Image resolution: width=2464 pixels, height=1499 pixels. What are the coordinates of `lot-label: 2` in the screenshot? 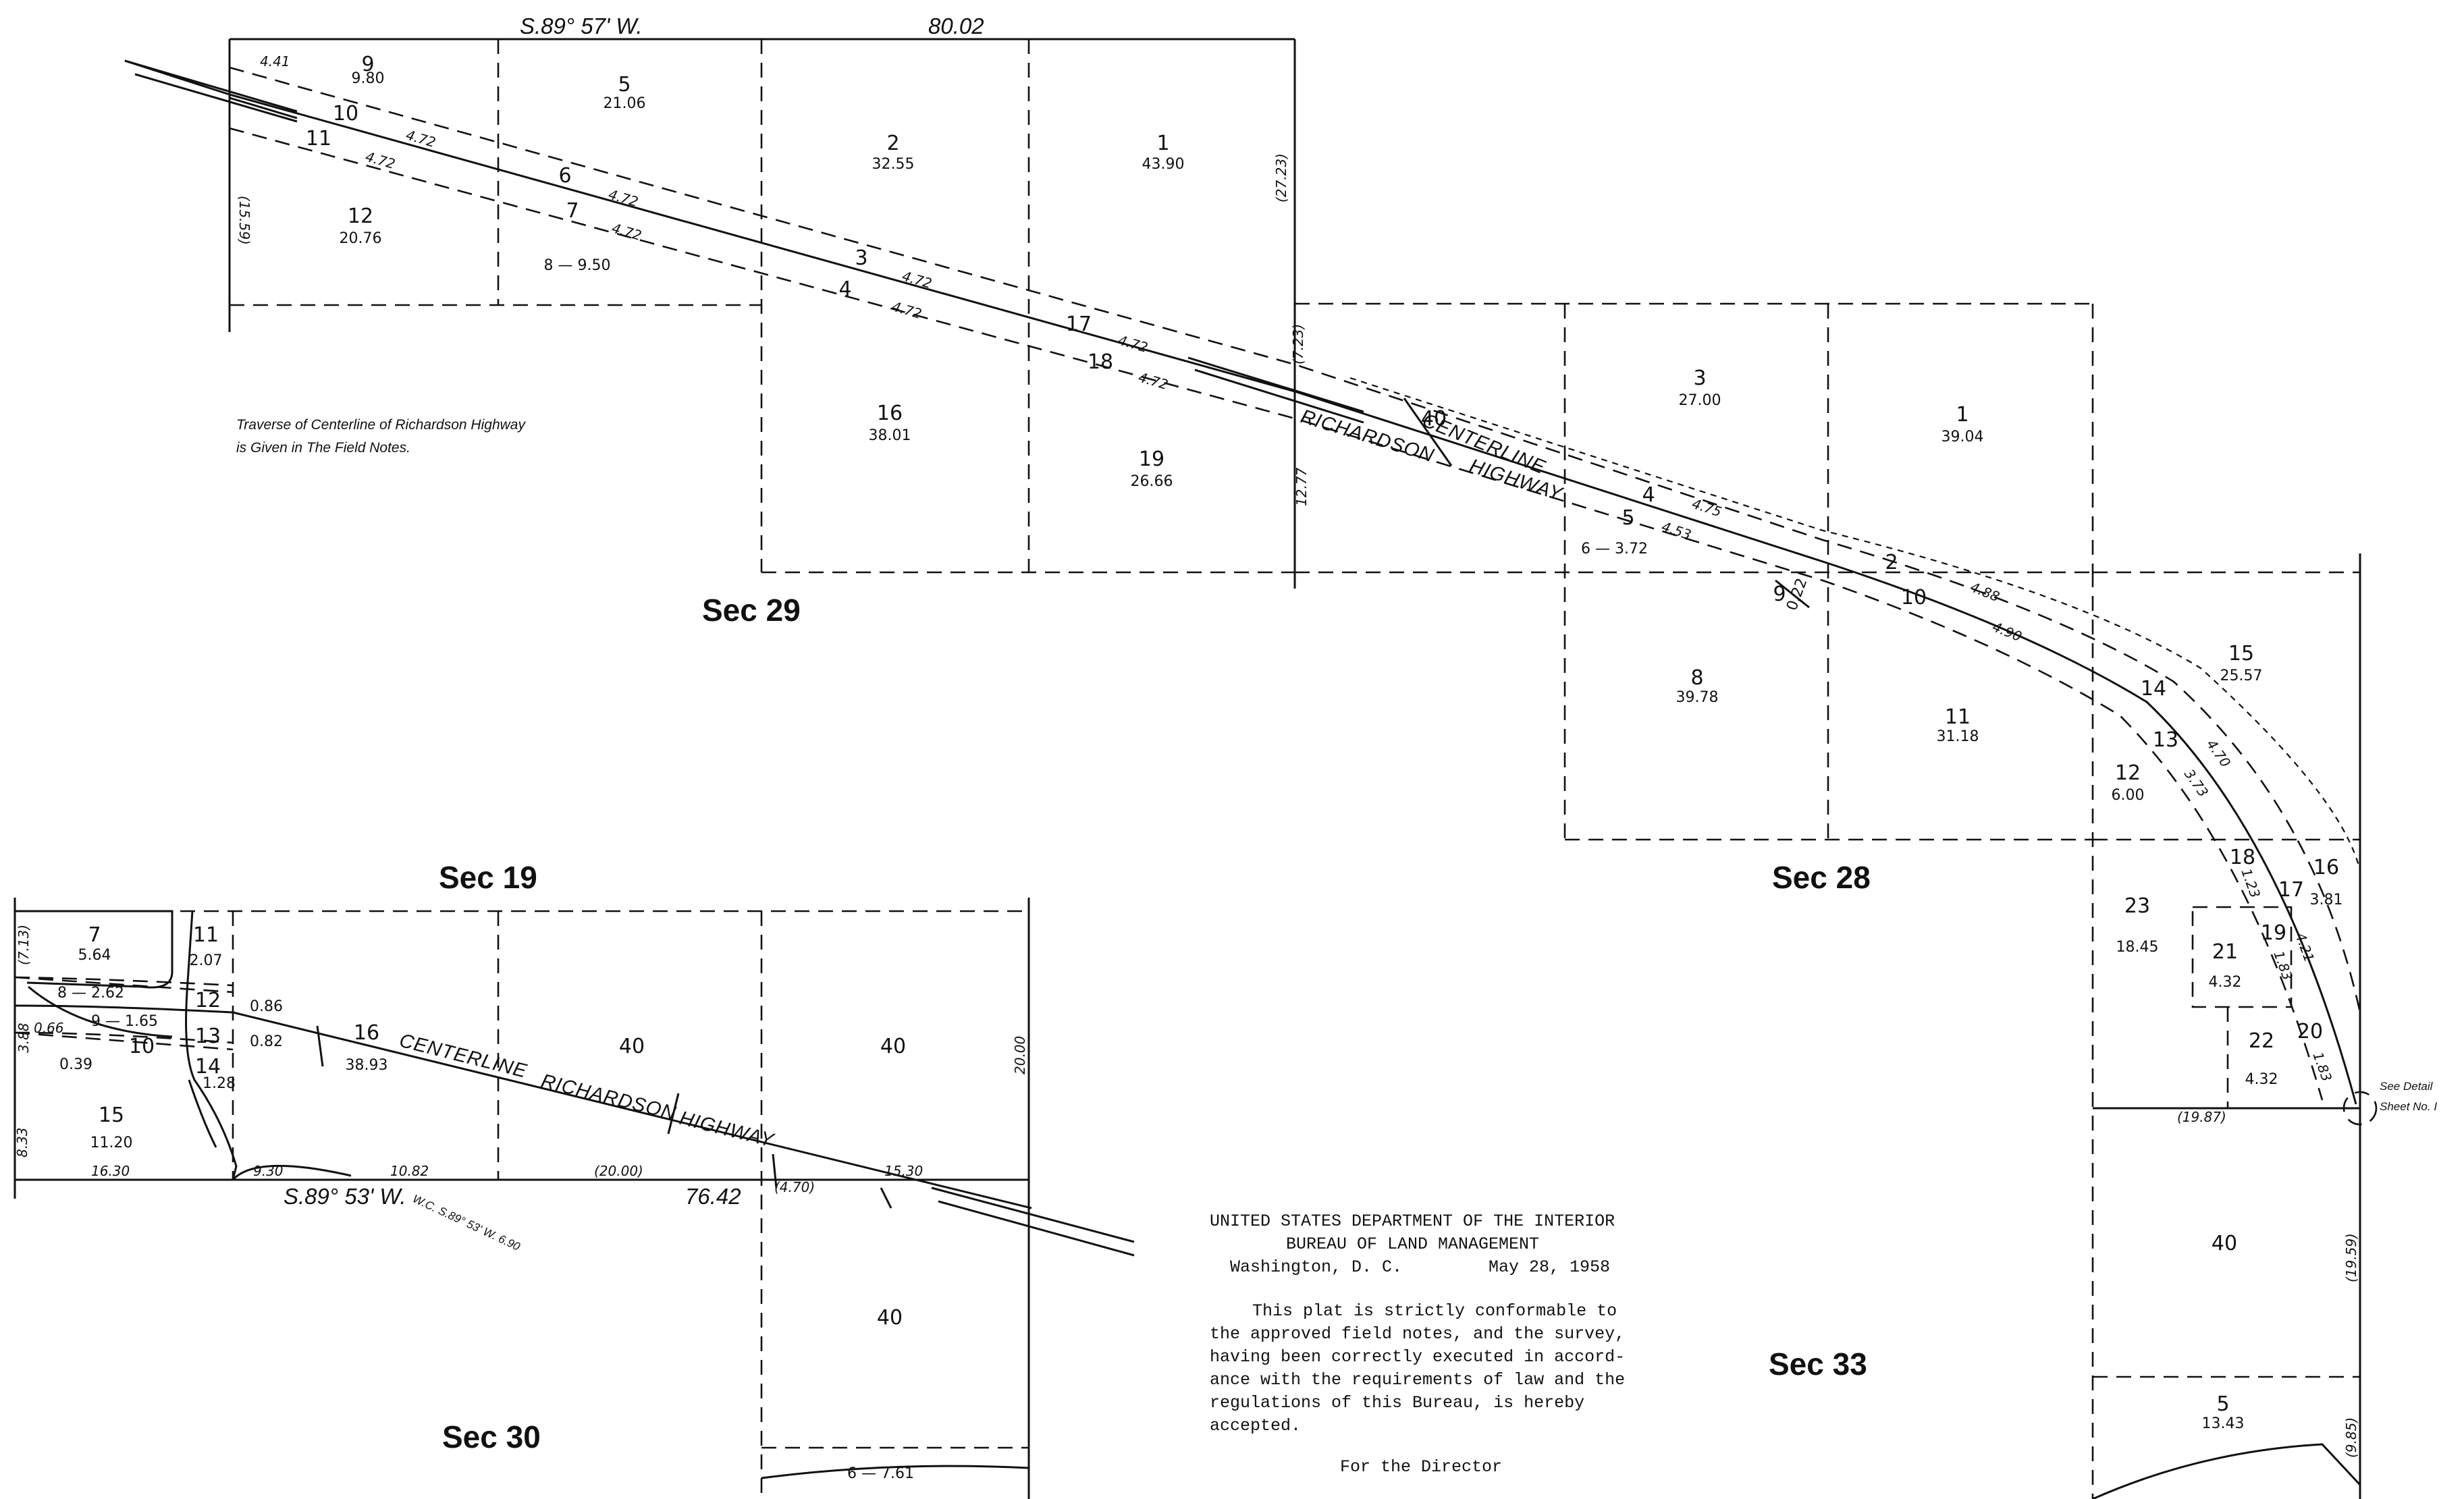 It's located at (893, 143).